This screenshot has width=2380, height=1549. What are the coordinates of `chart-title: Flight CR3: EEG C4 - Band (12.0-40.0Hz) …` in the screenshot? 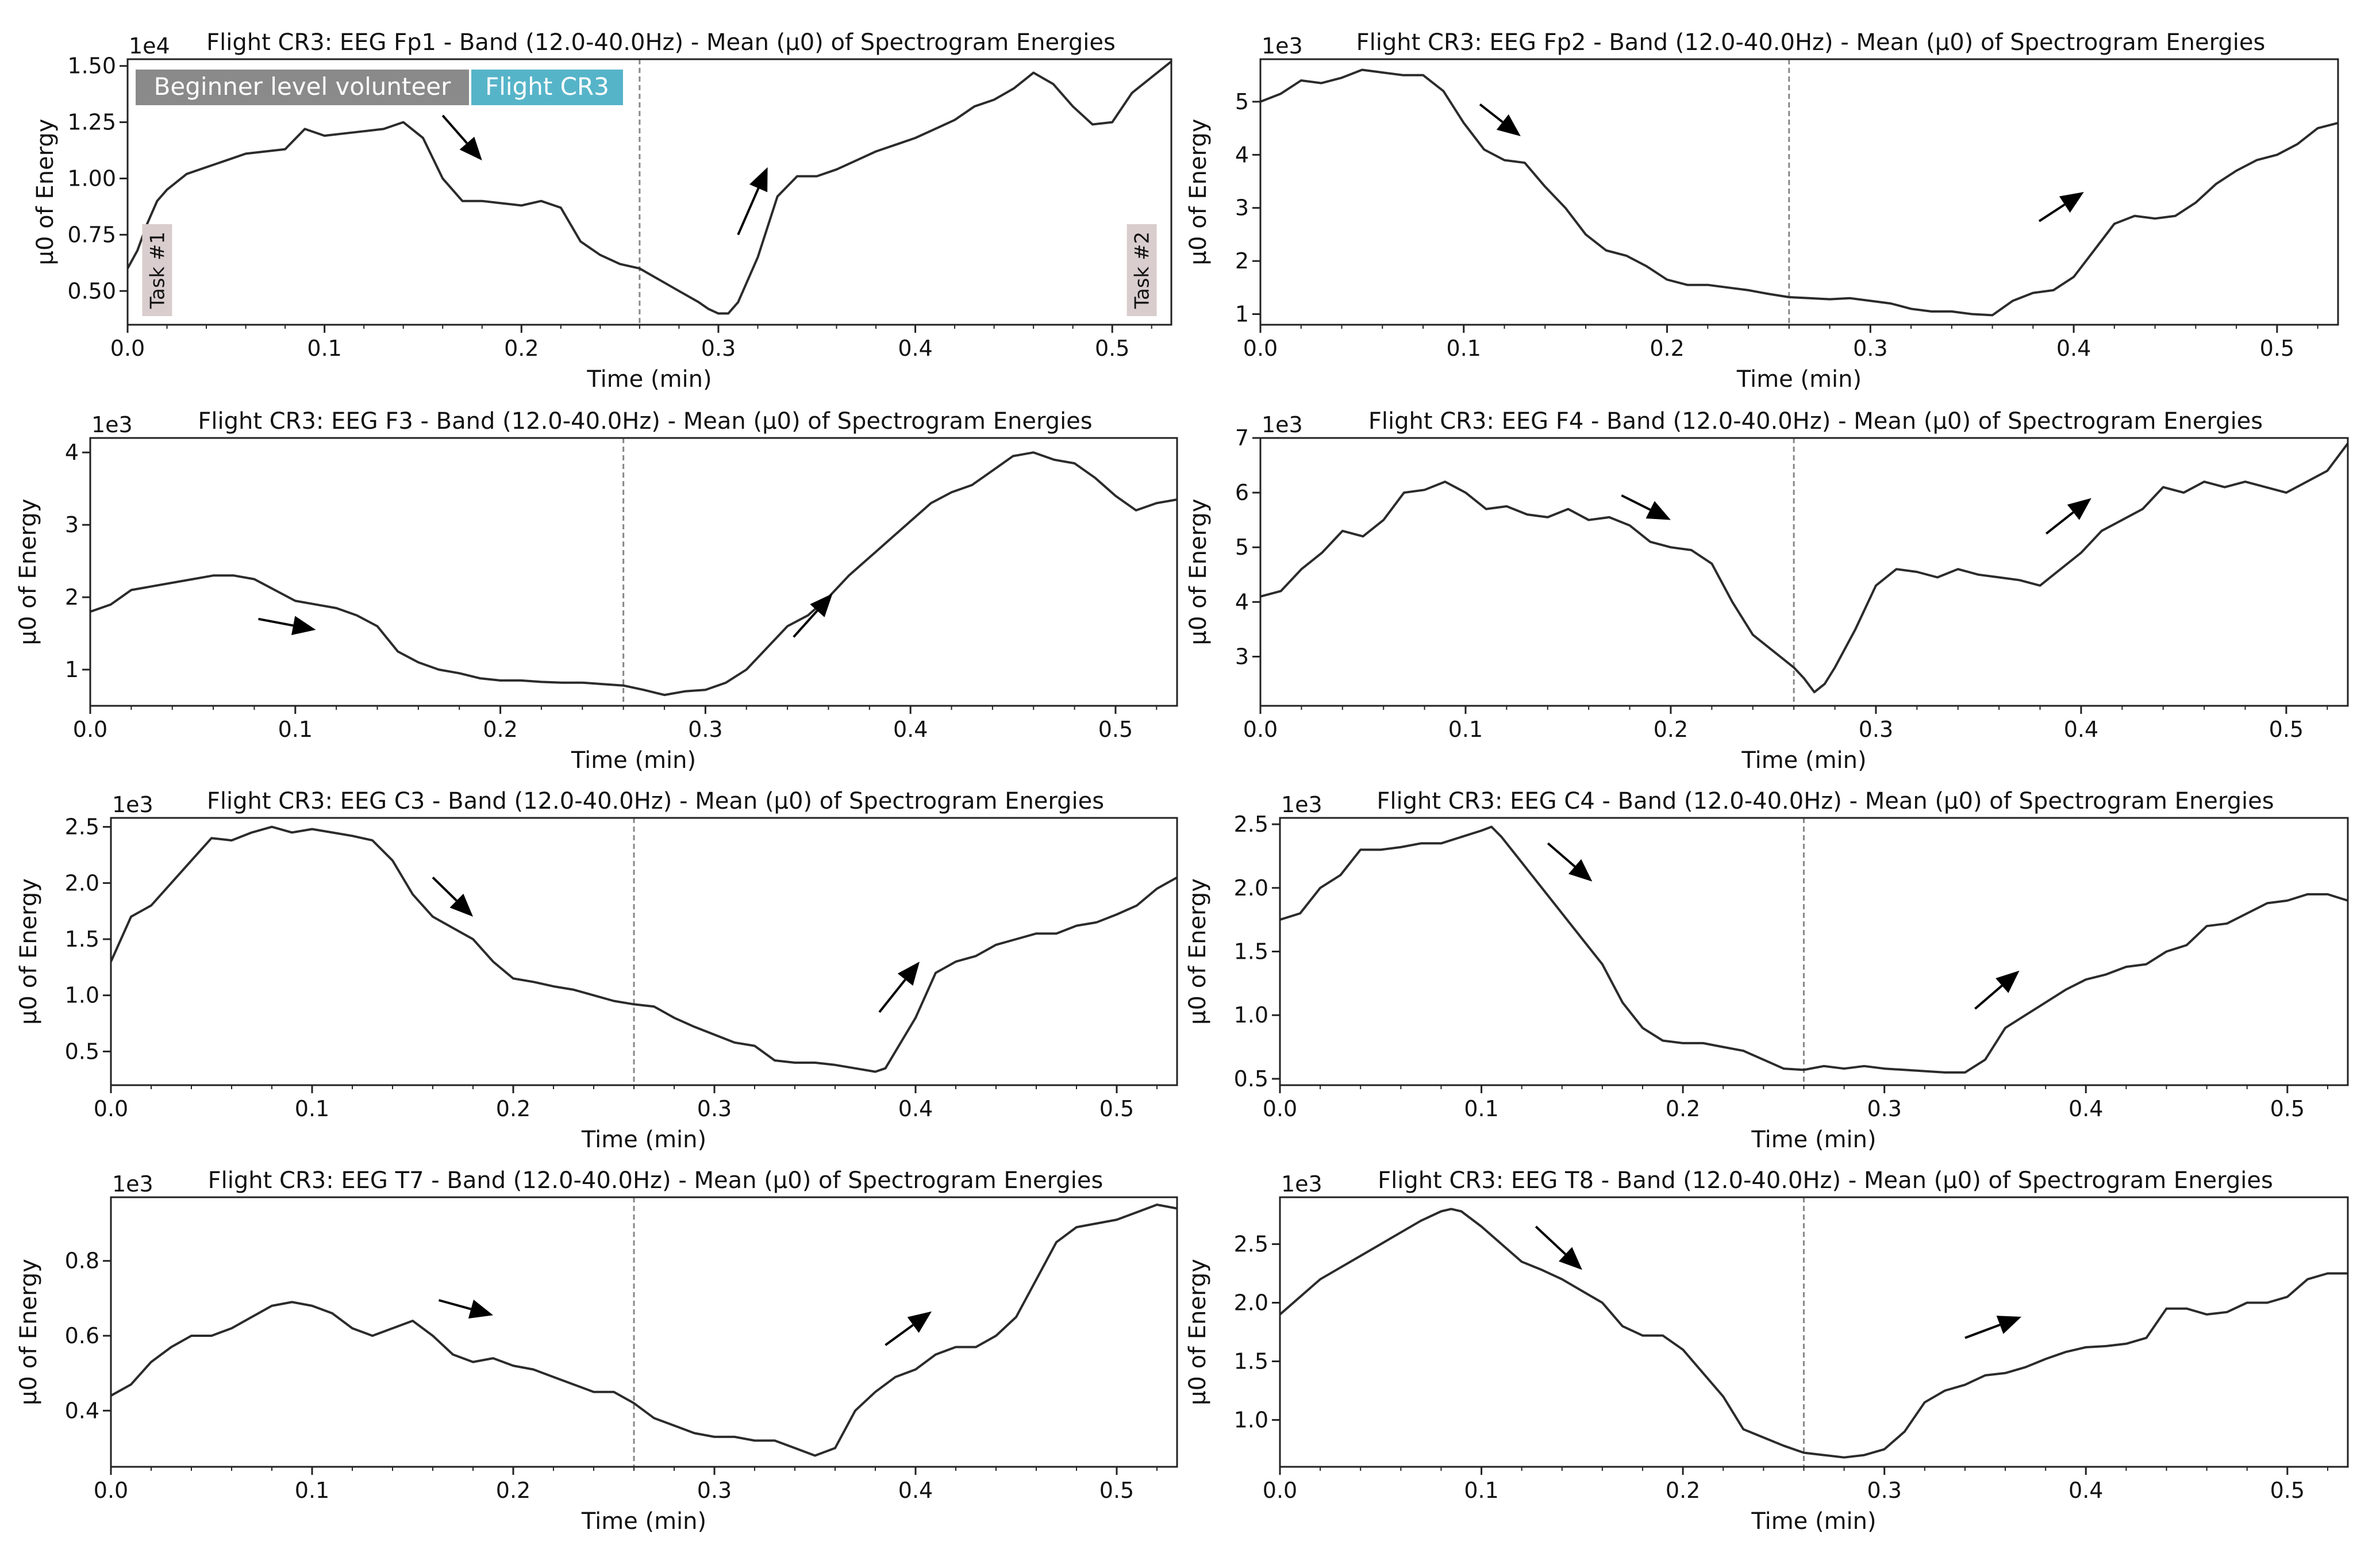 It's located at (1825, 801).